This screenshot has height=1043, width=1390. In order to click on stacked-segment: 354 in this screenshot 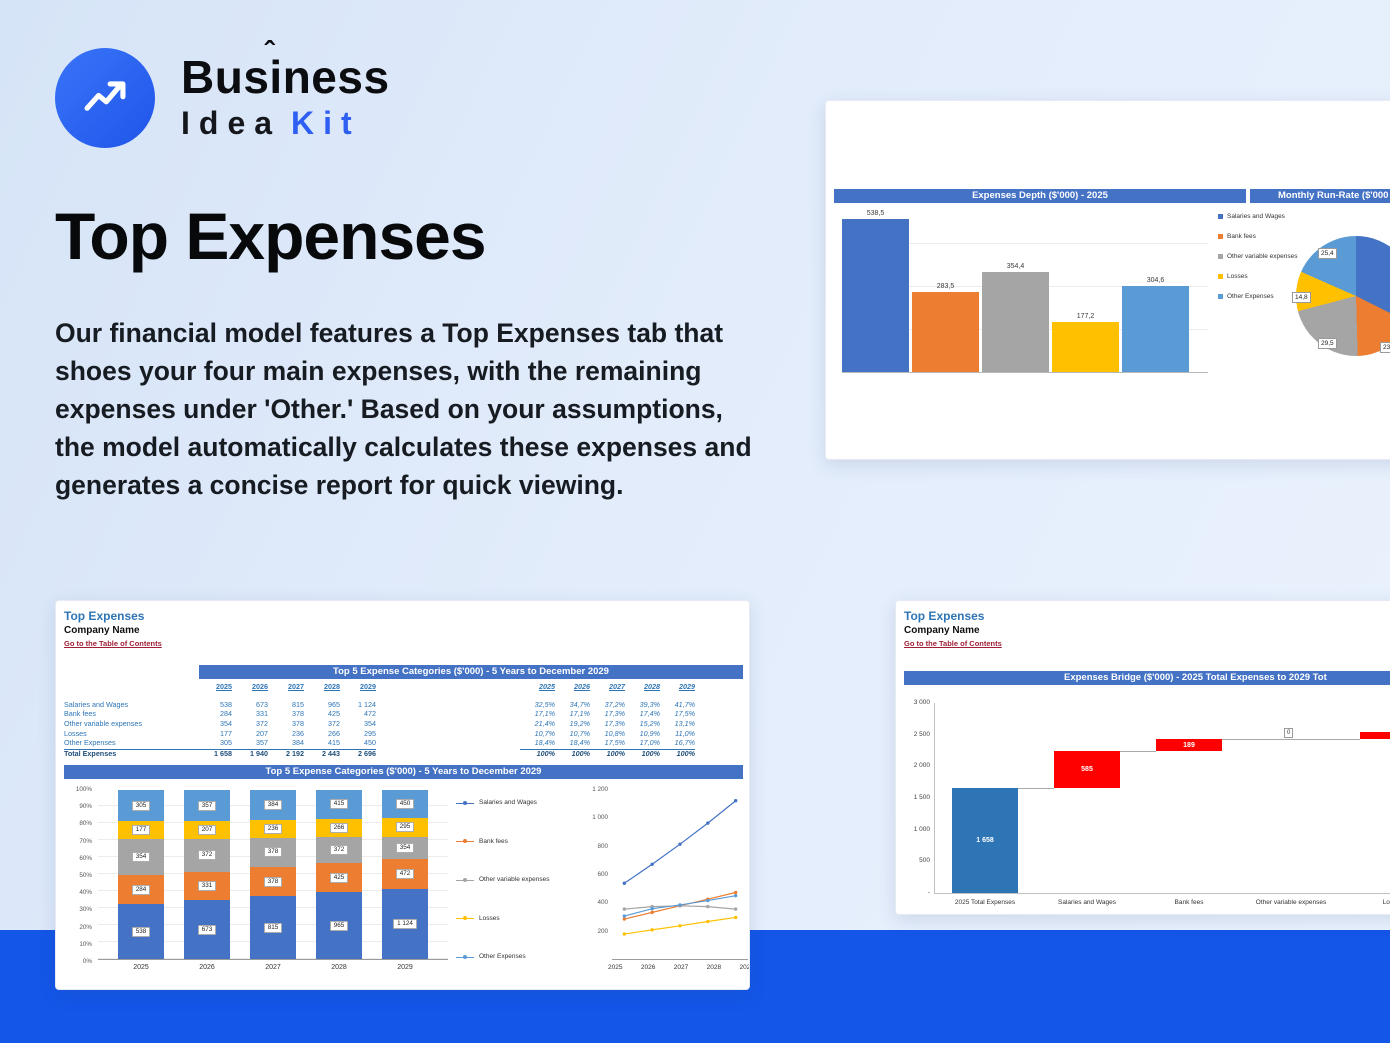, I will do `click(405, 847)`.